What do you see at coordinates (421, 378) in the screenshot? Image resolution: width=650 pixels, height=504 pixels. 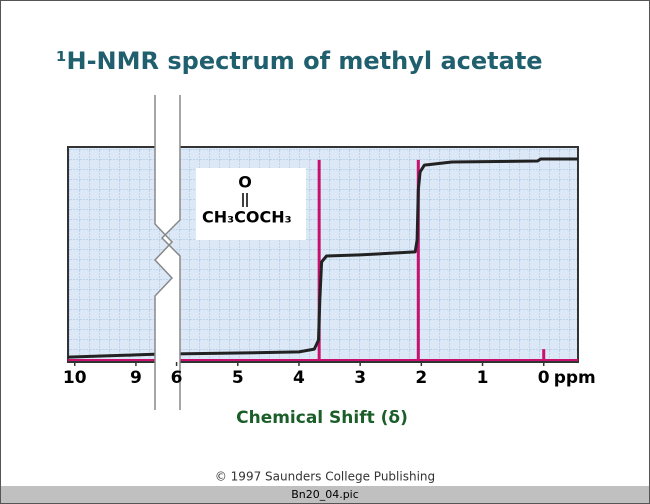 I see `x-tick-label: 2` at bounding box center [421, 378].